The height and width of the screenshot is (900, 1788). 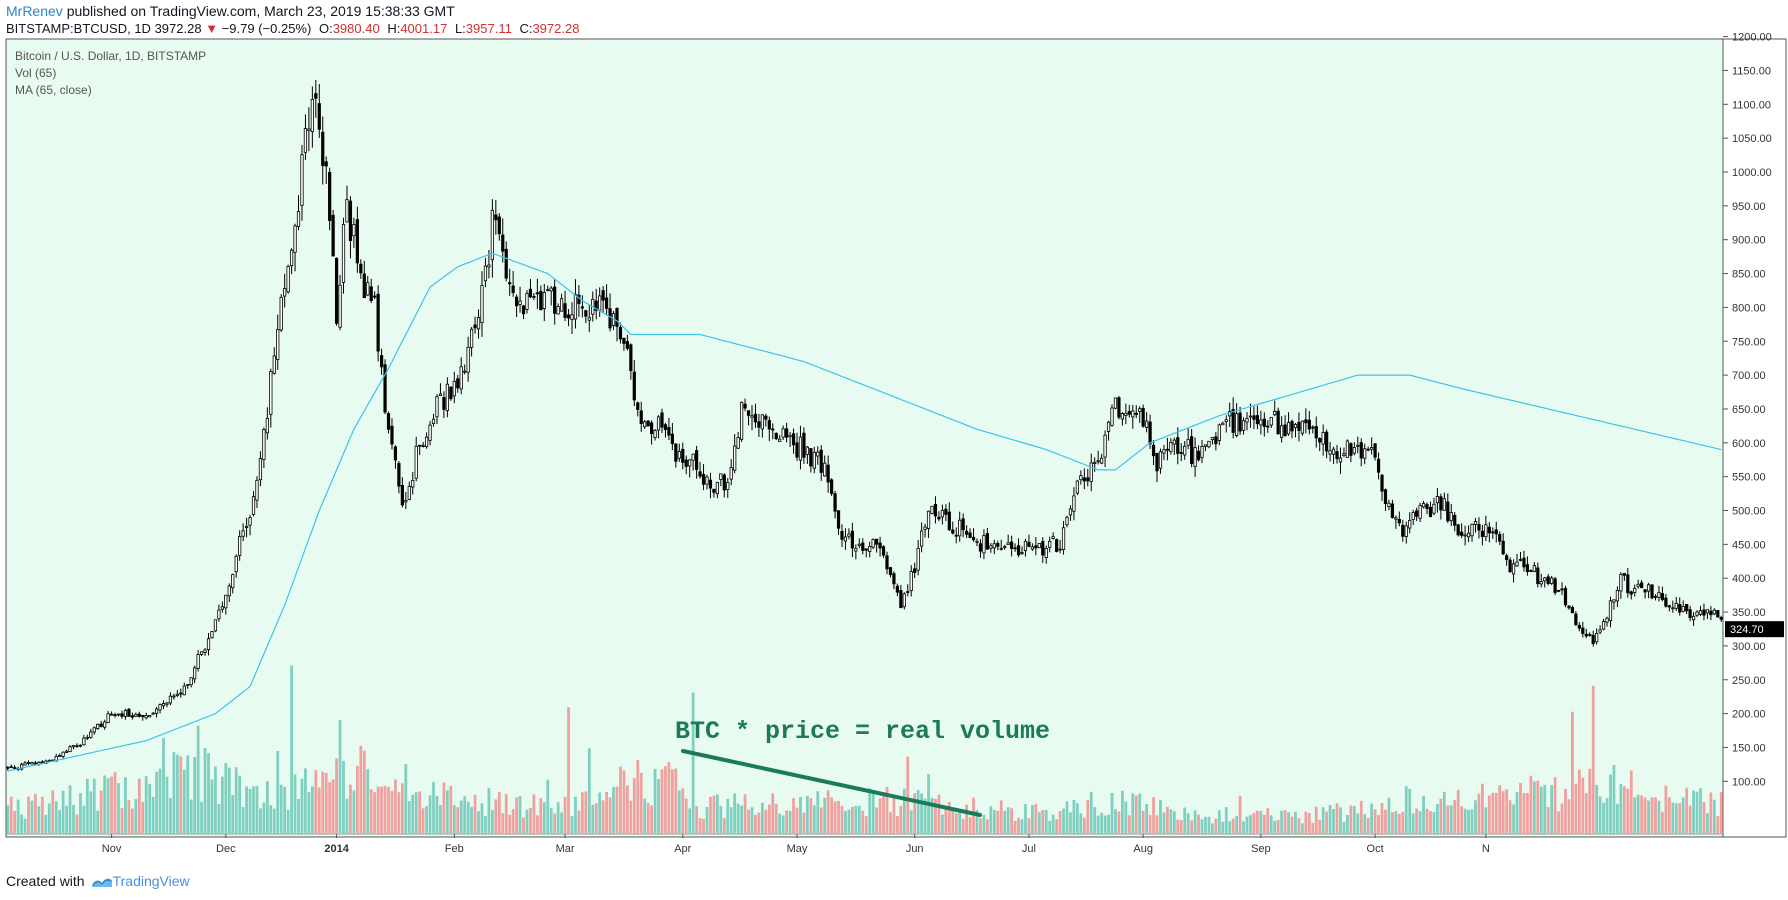 What do you see at coordinates (34, 11) in the screenshot?
I see `author-link: MrRenev` at bounding box center [34, 11].